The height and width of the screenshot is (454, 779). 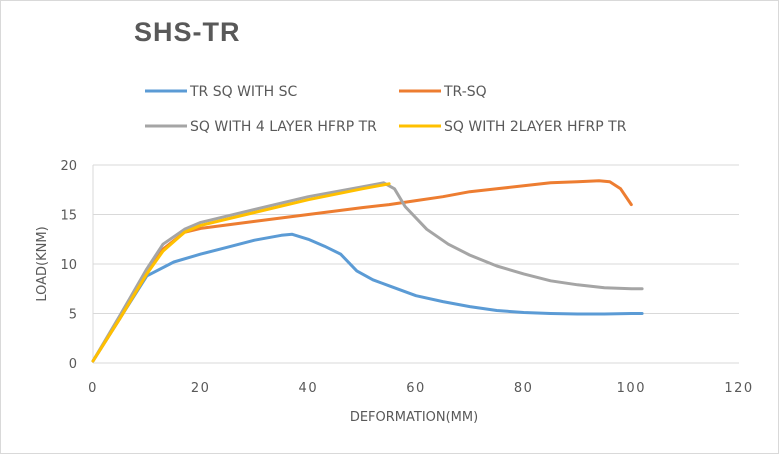 I want to click on x-tick-label: 120, so click(x=738, y=388).